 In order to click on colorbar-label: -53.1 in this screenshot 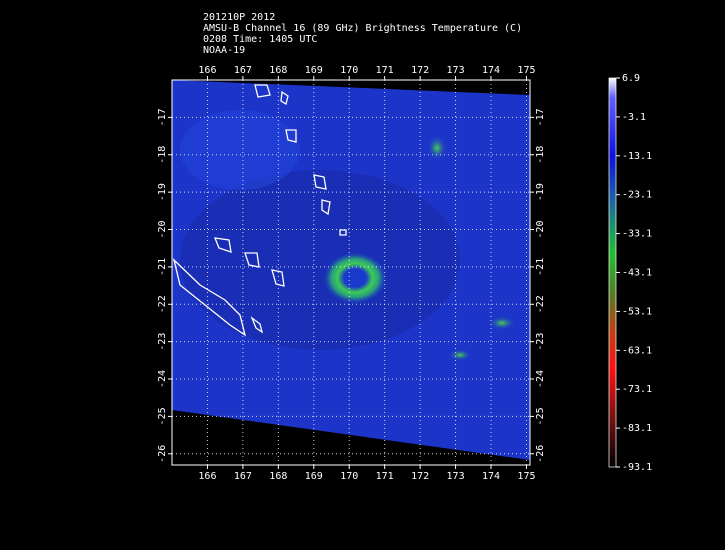, I will do `click(637, 311)`.